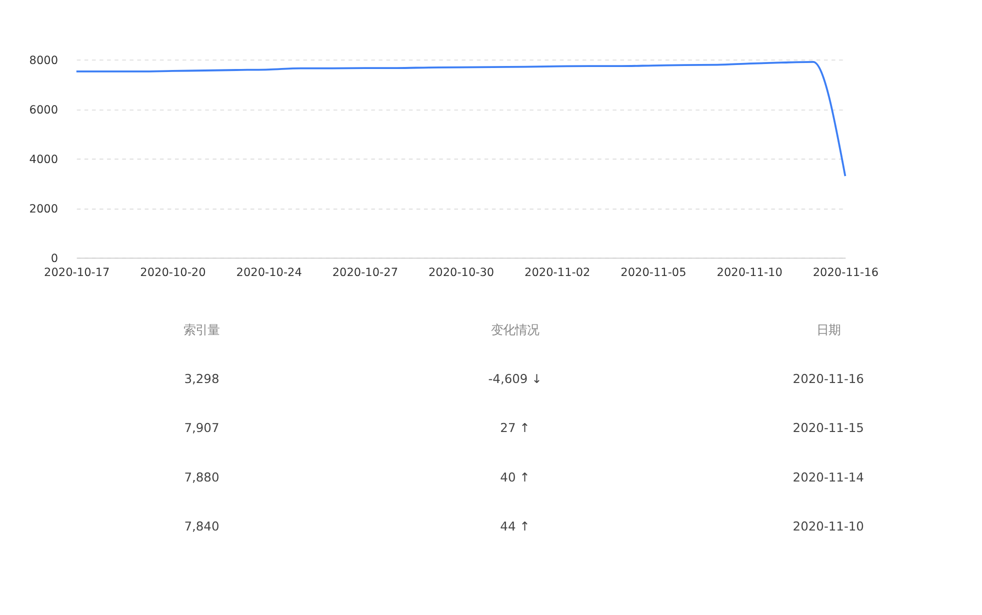 The height and width of the screenshot is (615, 982). I want to click on text: 3,298, so click(202, 379).